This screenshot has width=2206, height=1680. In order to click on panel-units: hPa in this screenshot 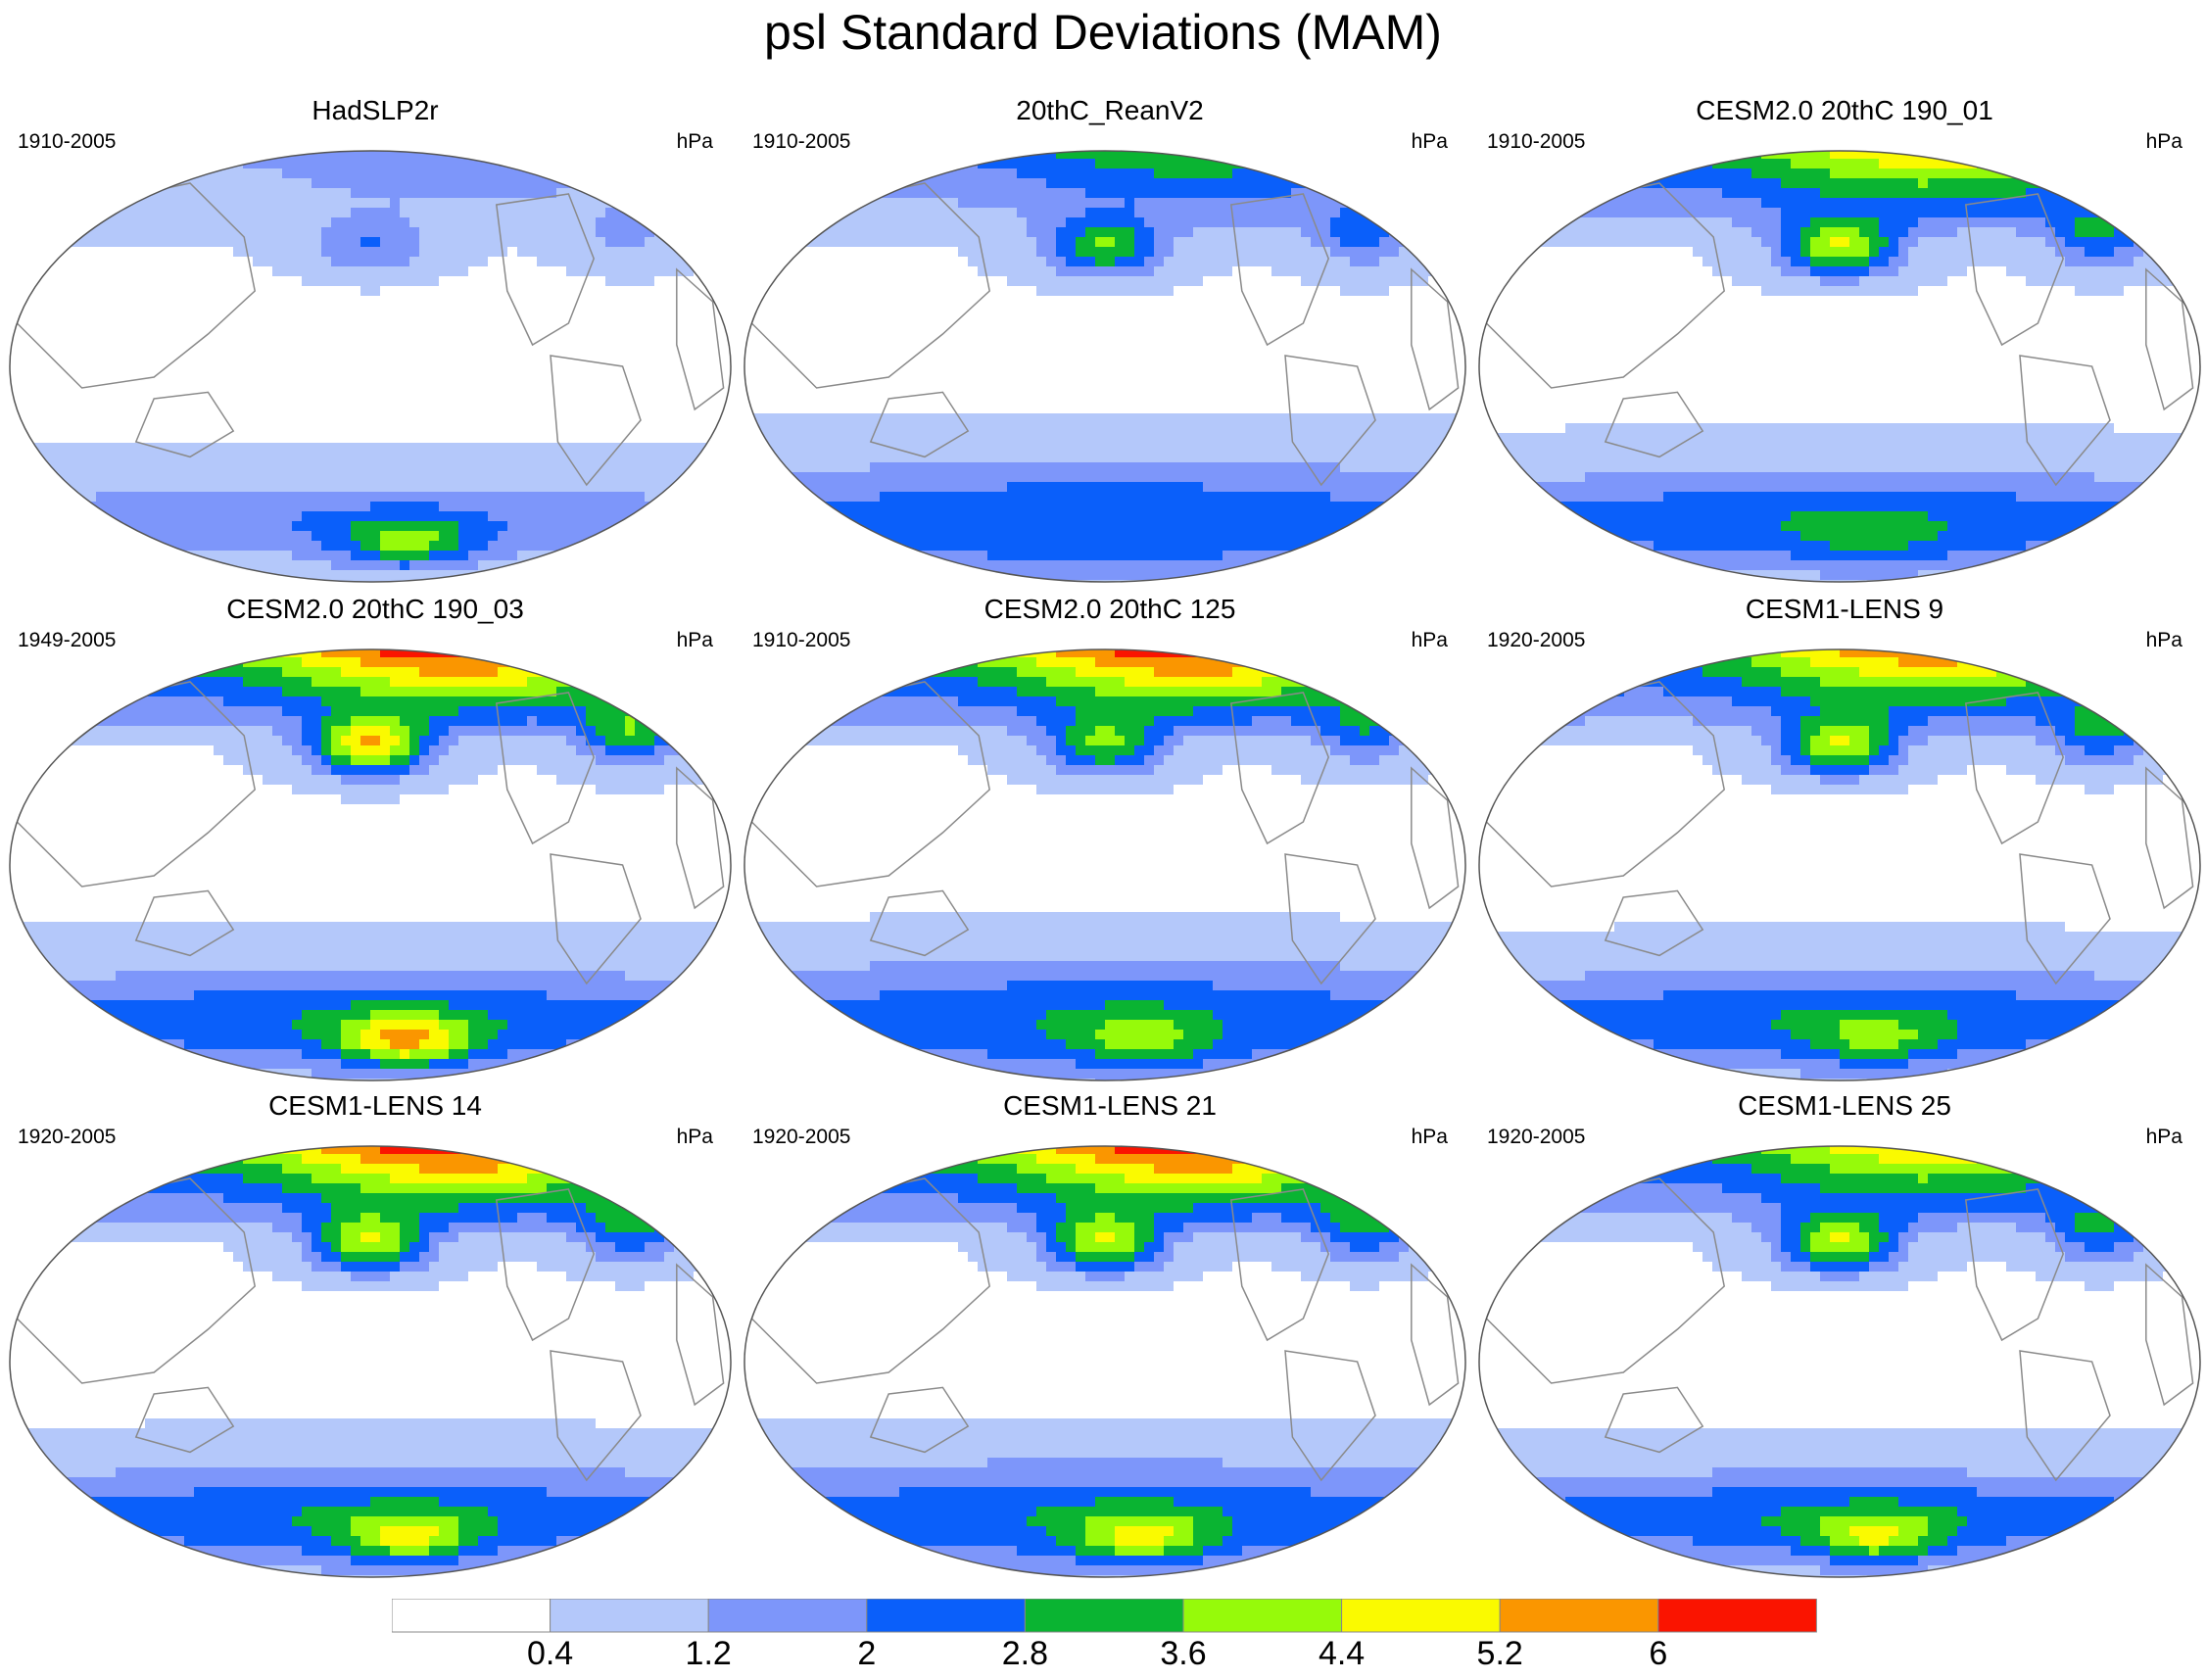, I will do `click(1429, 1137)`.